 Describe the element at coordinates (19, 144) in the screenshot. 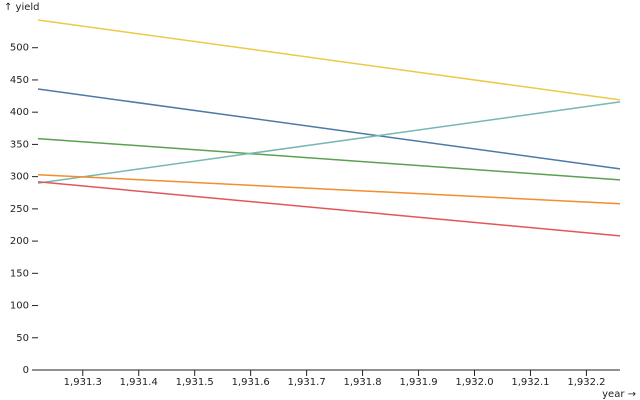

I see `y-tick-label: 350` at that location.